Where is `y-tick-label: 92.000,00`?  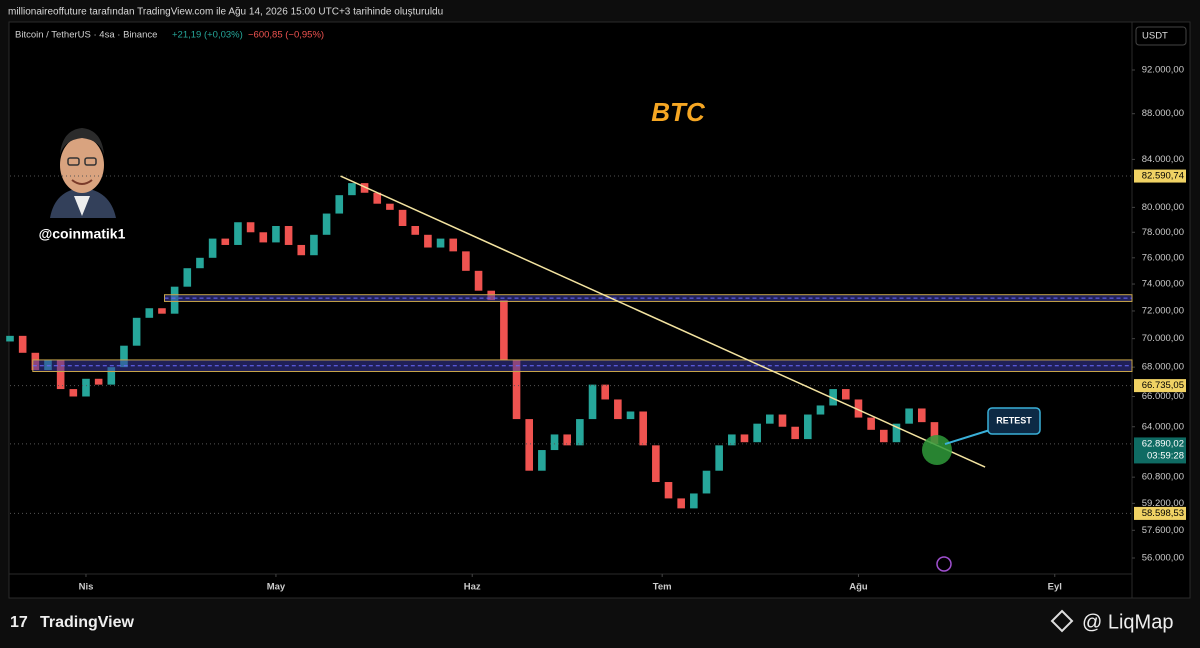
y-tick-label: 92.000,00 is located at coordinates (1163, 70).